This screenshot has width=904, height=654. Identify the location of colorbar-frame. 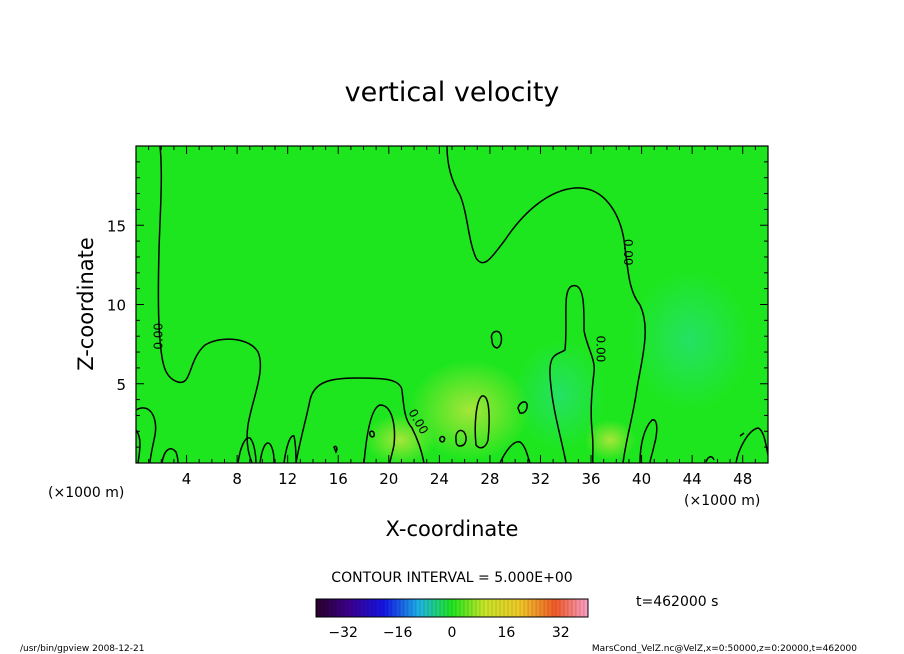
(452, 608).